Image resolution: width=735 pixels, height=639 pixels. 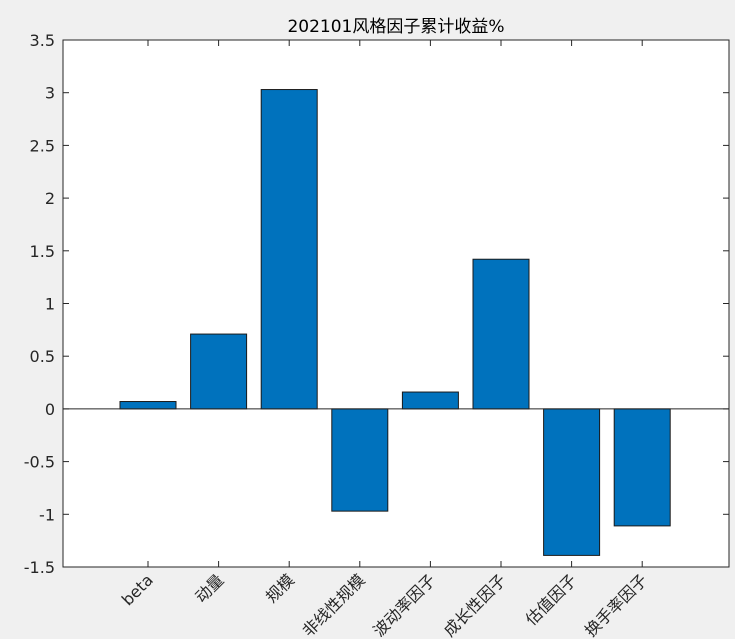 I want to click on y-tick-label: -1.5, so click(x=39, y=567).